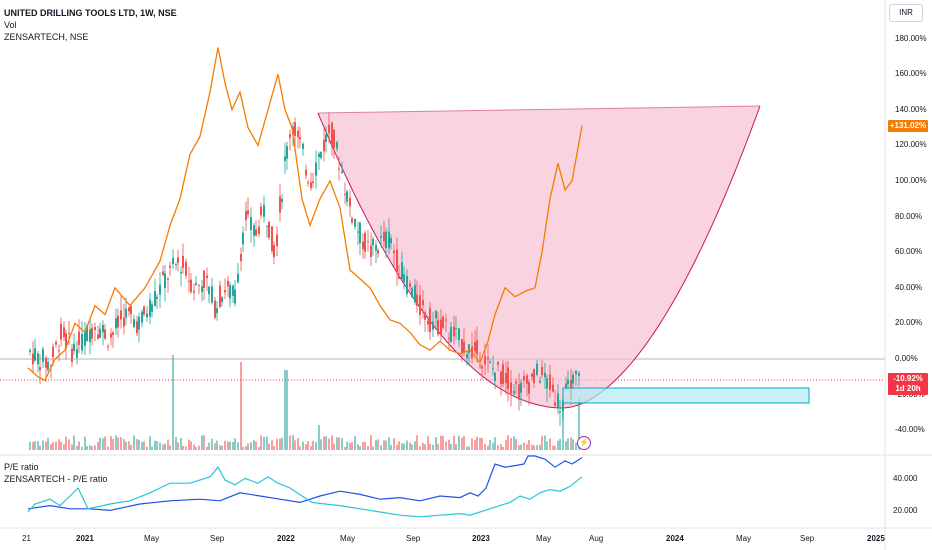 This screenshot has height=550, width=932. What do you see at coordinates (584, 443) in the screenshot?
I see `lightning-icon: ⚡` at bounding box center [584, 443].